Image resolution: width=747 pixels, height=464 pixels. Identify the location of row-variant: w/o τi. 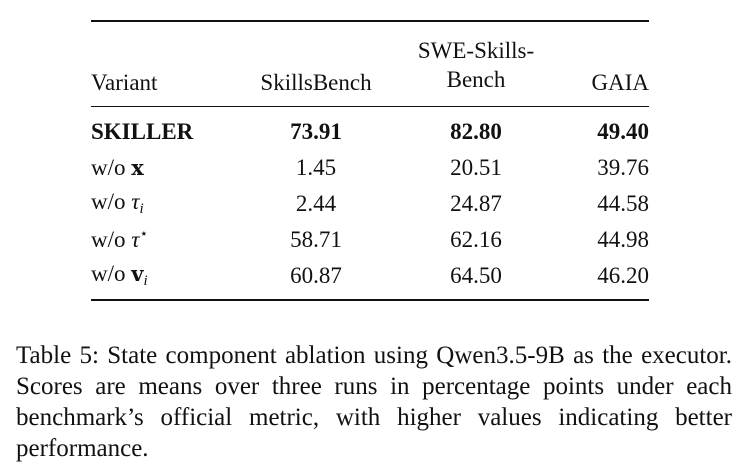
(166, 203).